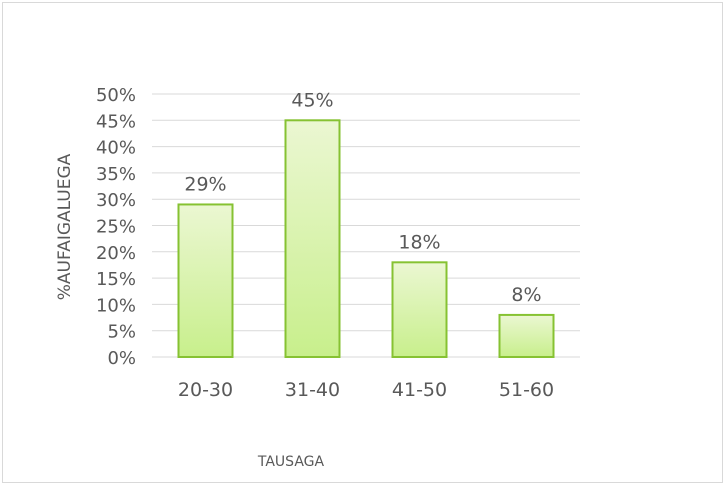  I want to click on y-tick-label: 15%, so click(116, 279).